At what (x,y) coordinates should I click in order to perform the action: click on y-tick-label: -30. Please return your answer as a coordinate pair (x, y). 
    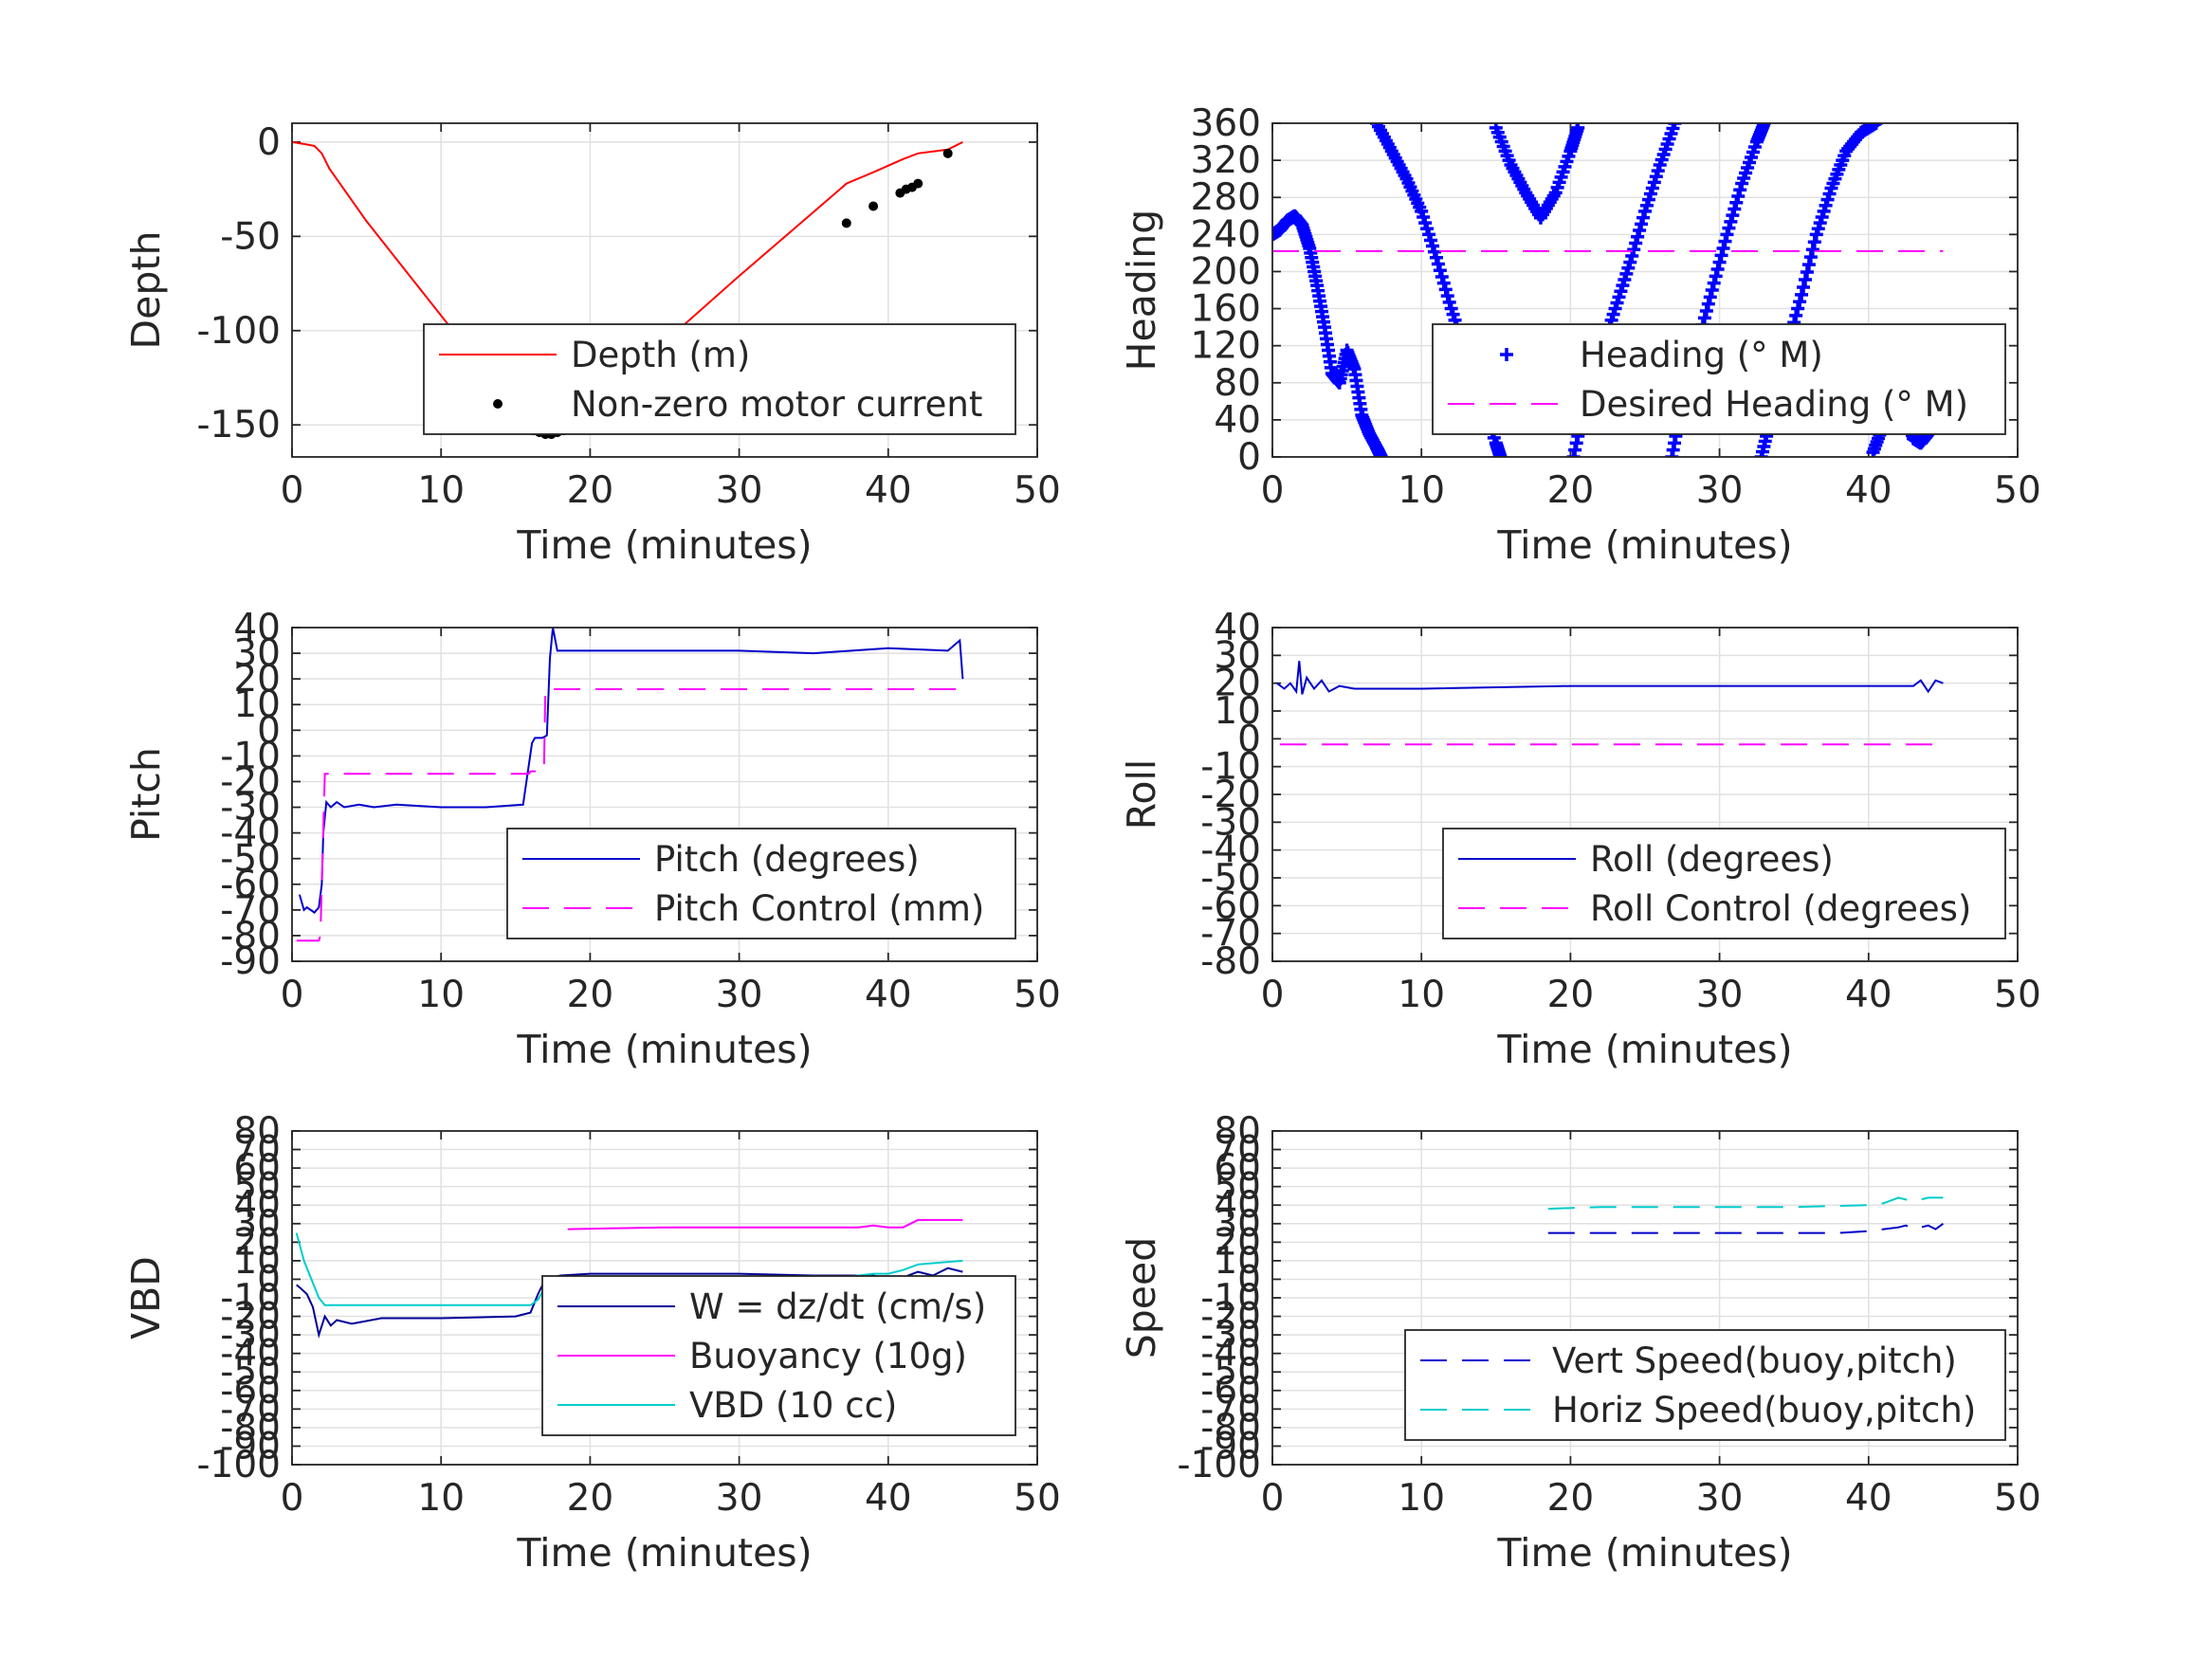
    Looking at the image, I should click on (250, 1335).